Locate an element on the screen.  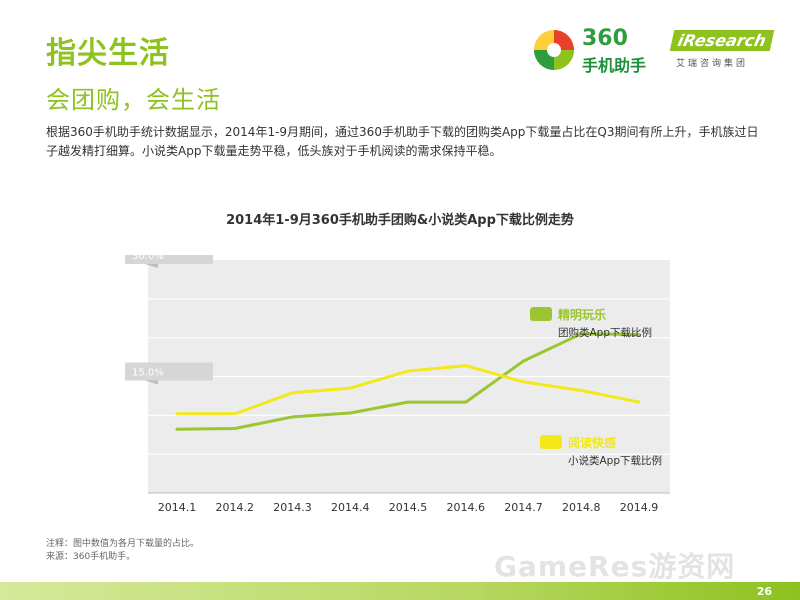
chart-notes: 注释：图中数值为各月下载量的占比。 来源：360手机助手。 is located at coordinates (122, 551).